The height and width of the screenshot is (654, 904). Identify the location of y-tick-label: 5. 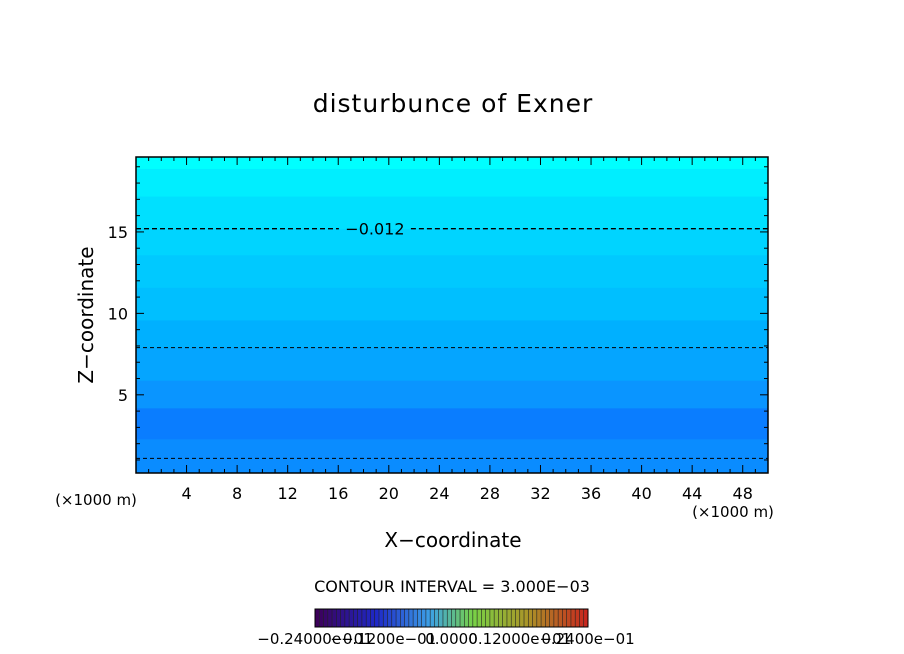
(123, 395).